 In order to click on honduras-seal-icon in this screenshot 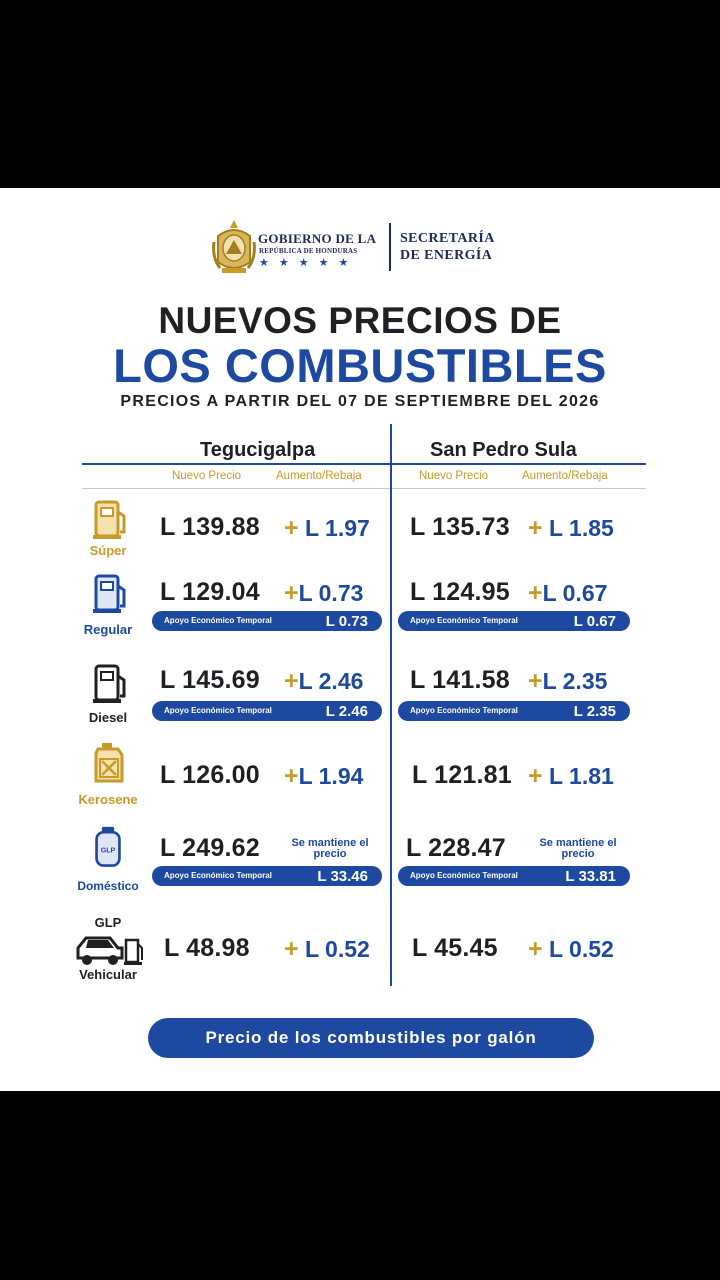, I will do `click(234, 246)`.